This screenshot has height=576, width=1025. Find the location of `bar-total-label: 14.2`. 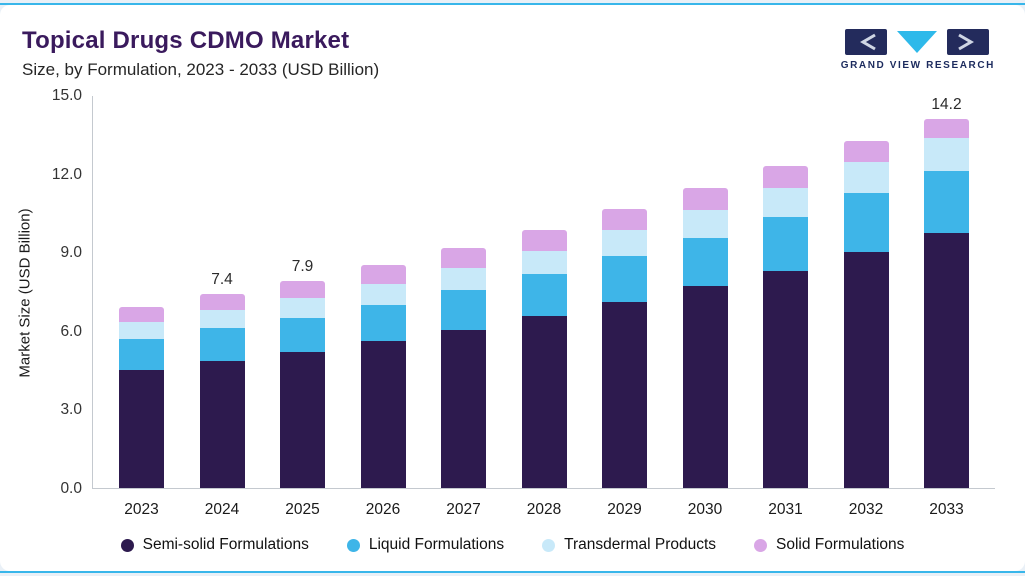

bar-total-label: 14.2 is located at coordinates (946, 104).